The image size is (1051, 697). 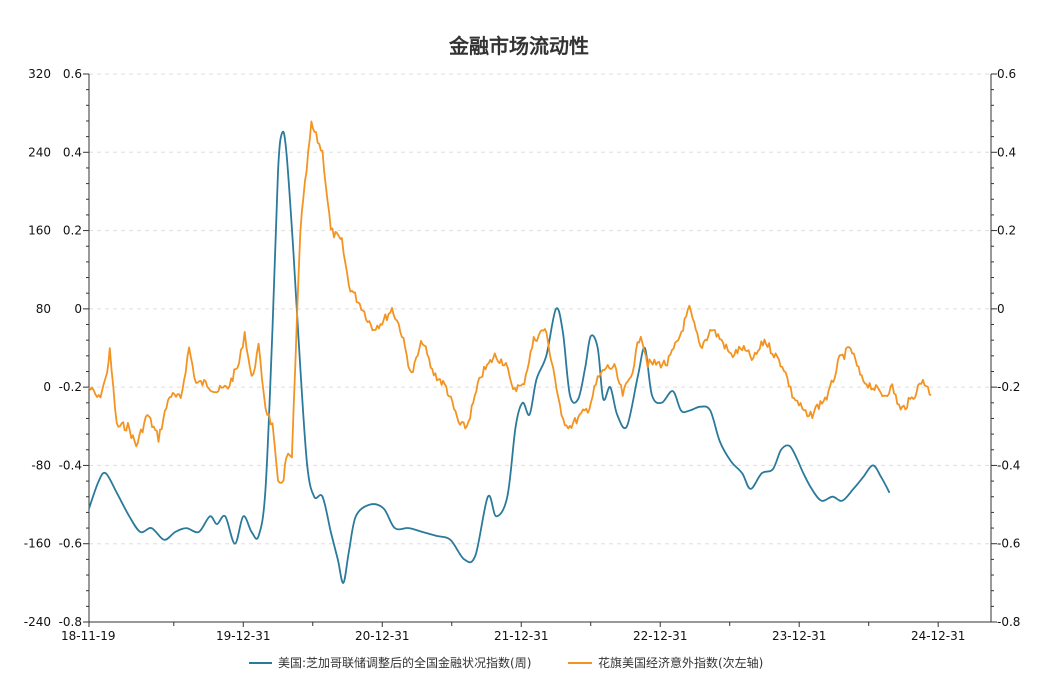 I want to click on left-outer-tick-label: 320, so click(x=39, y=74).